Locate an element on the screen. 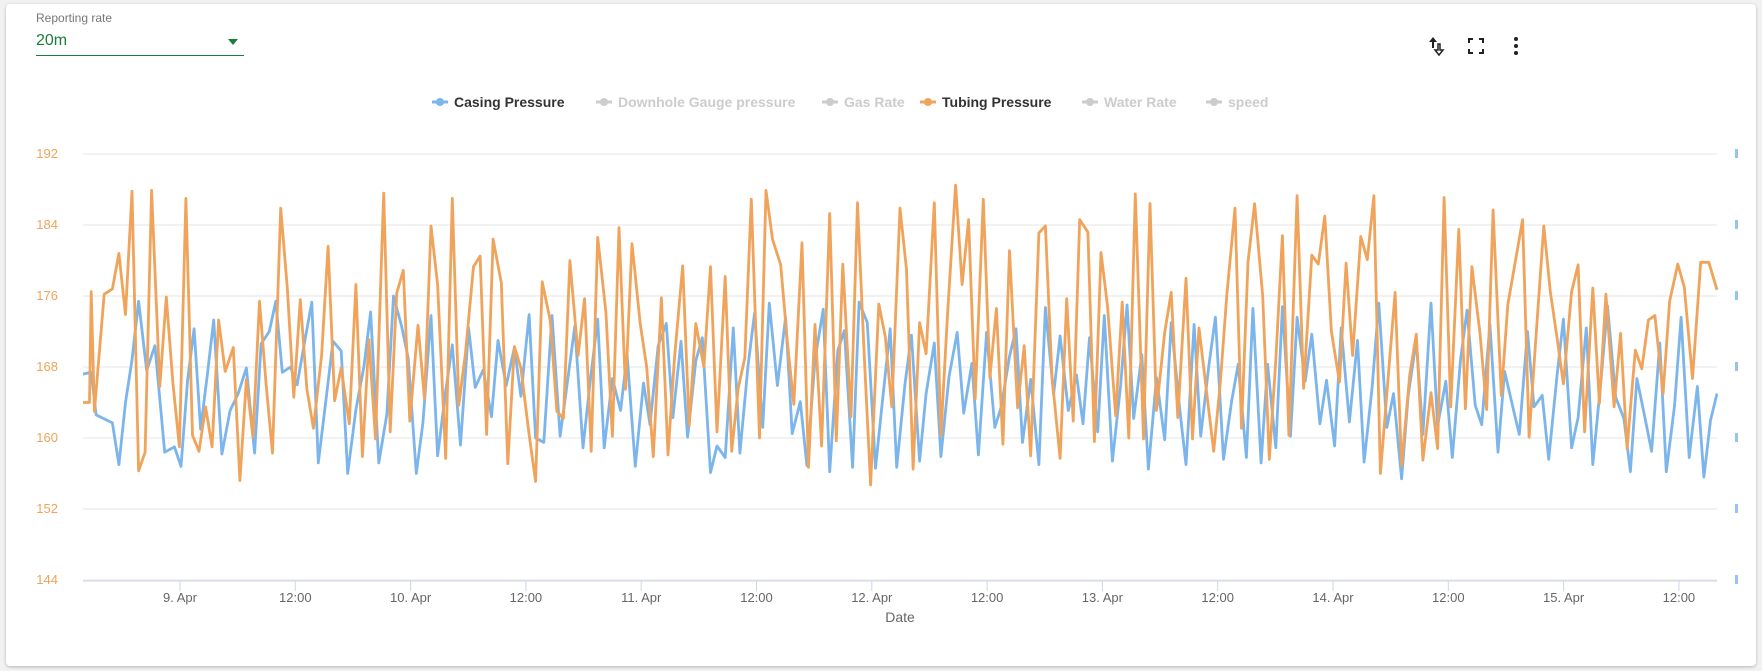 The image size is (1762, 671). x-tick-label: 12. Apr is located at coordinates (872, 597).